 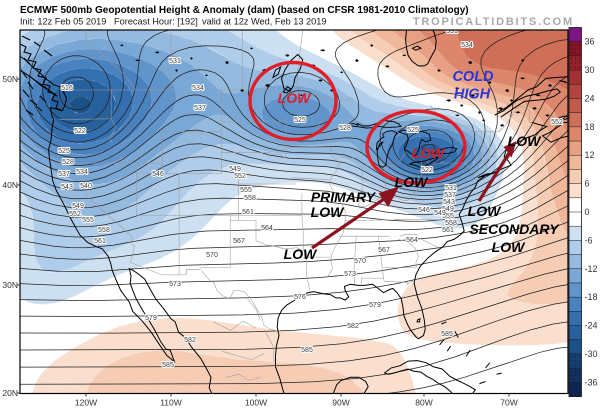 I want to click on svg-text: valid at 12z Wed, Feb 13 2019, so click(x=264, y=22).